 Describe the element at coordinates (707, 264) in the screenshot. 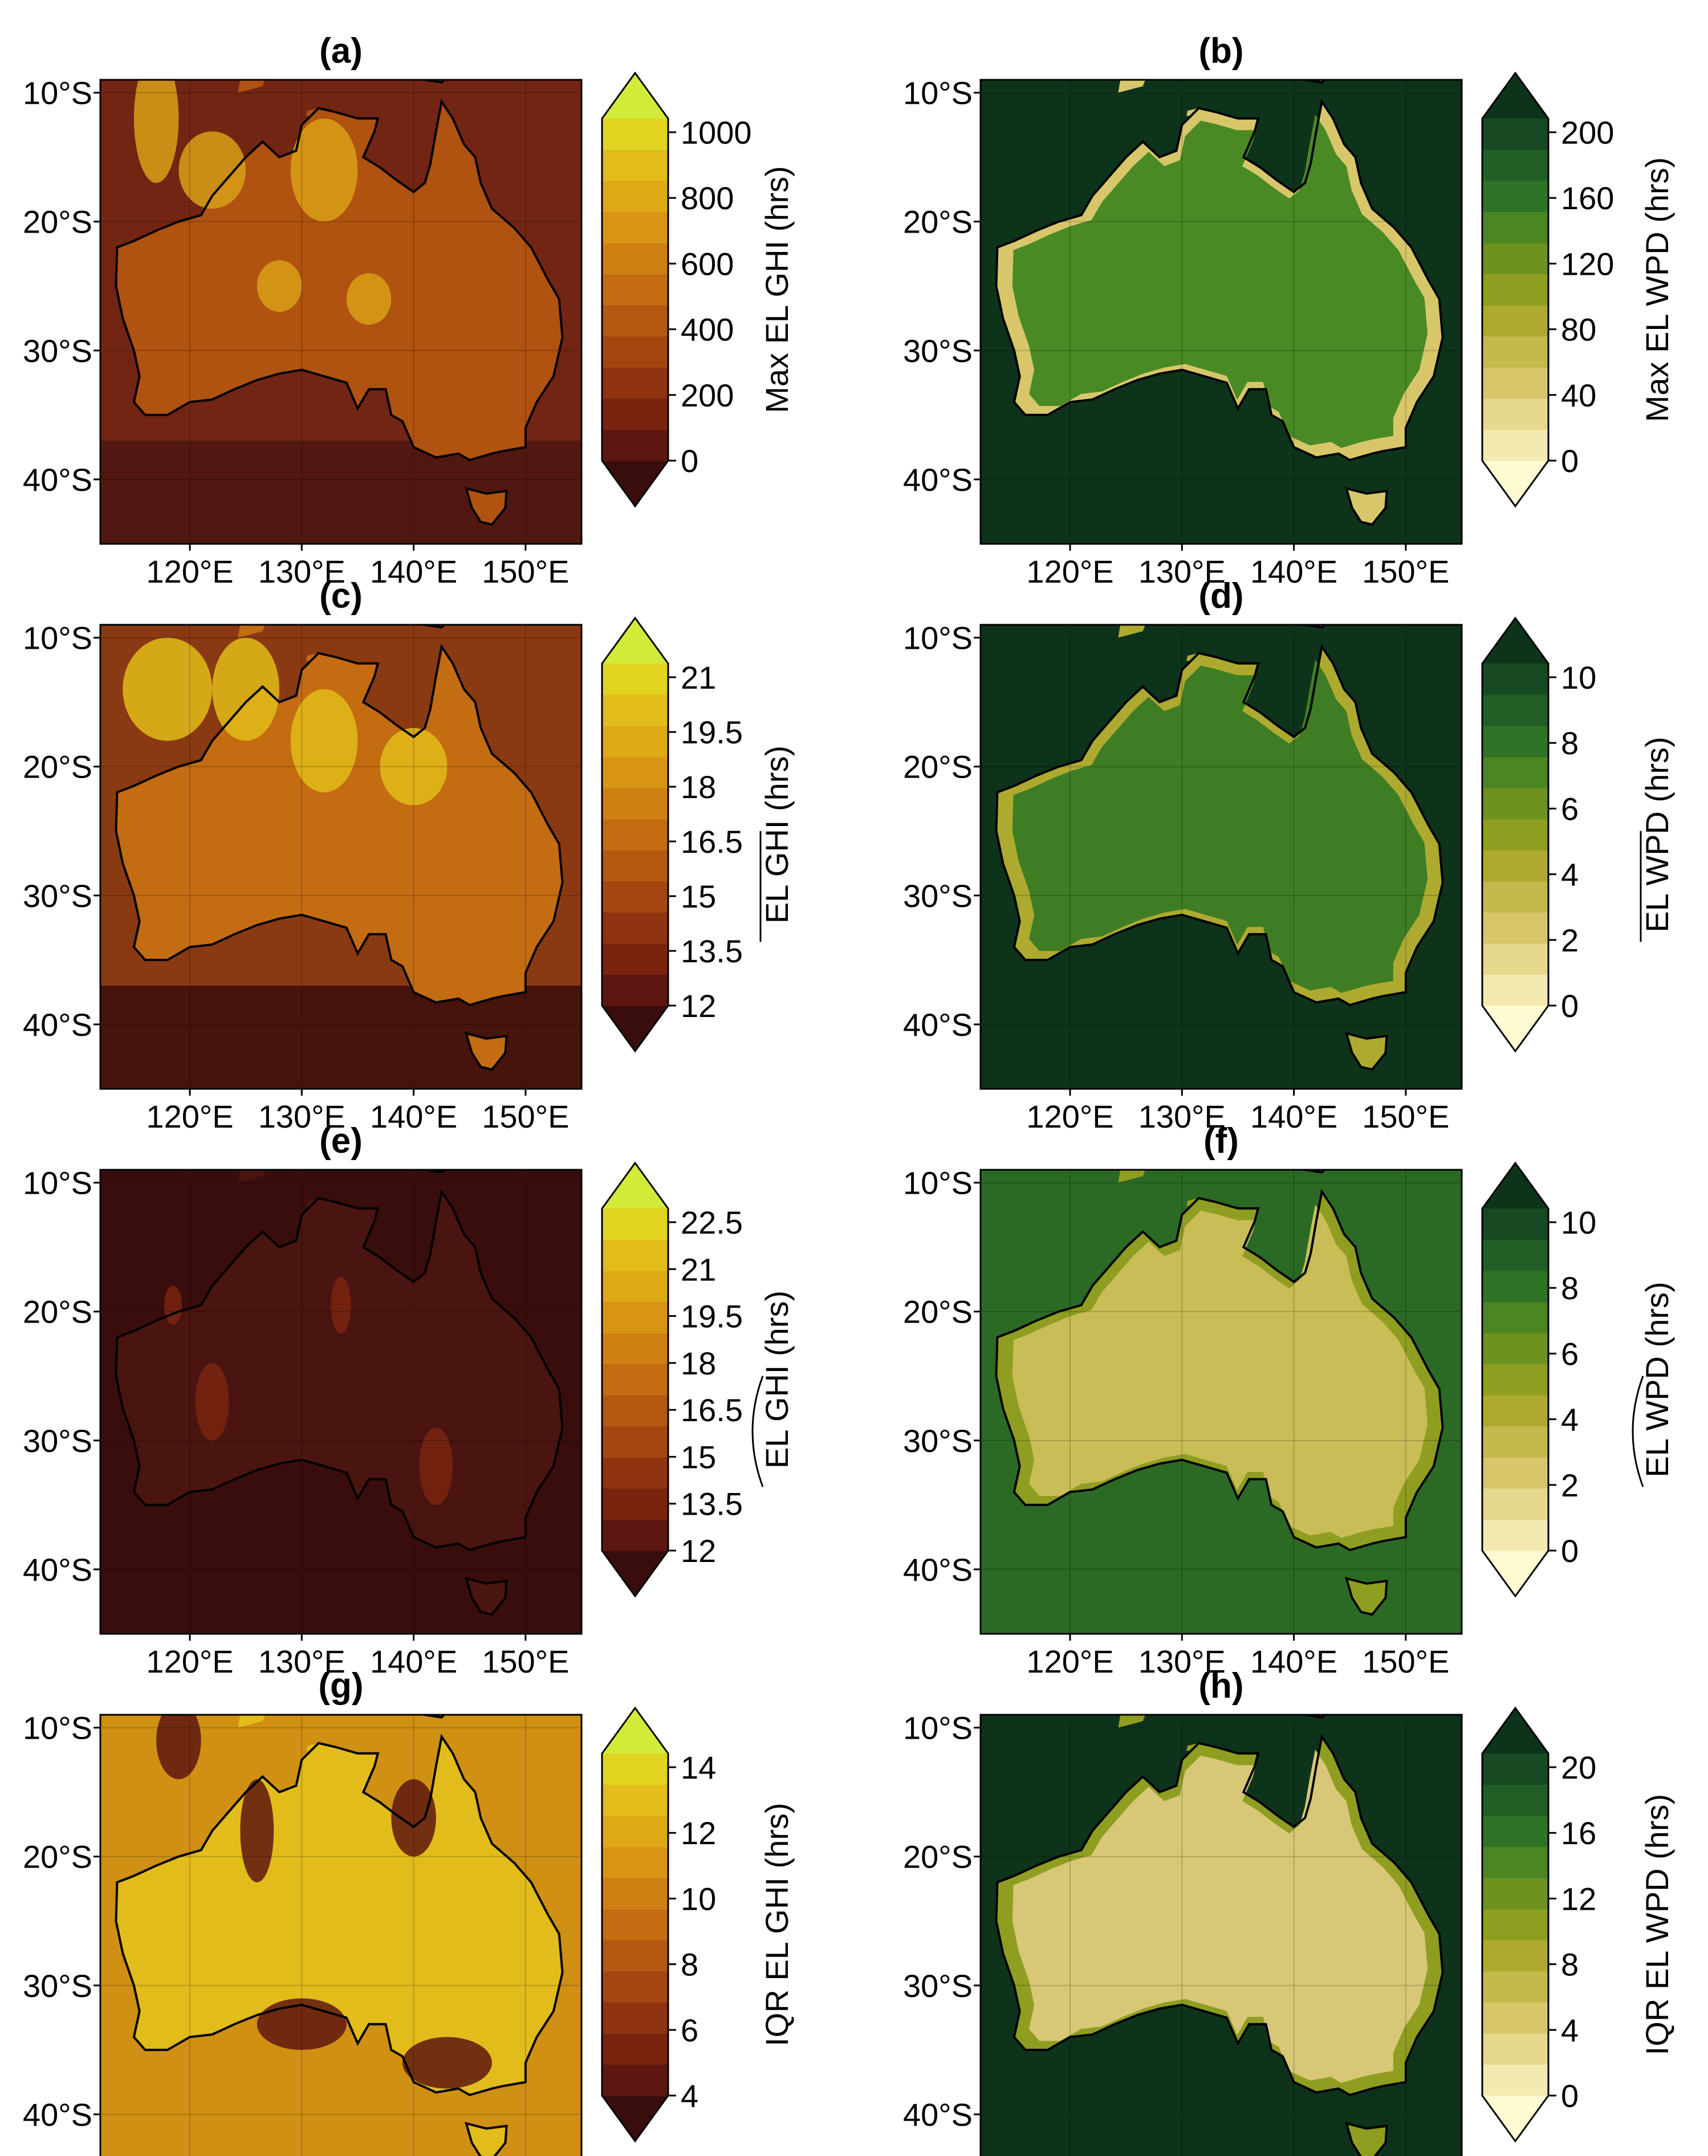

I see `colorbar-tick-label: 600` at that location.